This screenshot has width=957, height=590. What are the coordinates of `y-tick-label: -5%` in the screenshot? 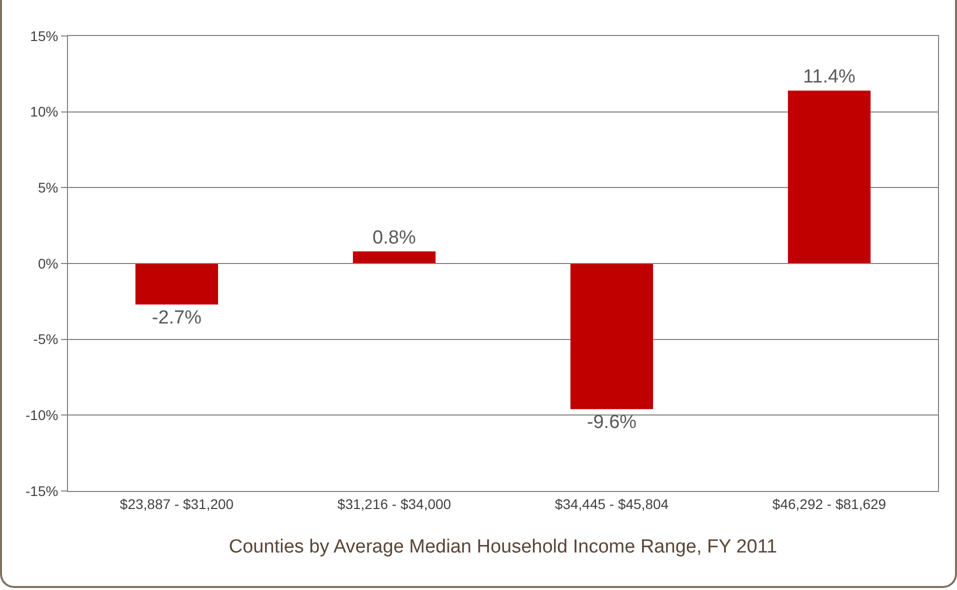 It's located at (45, 339).